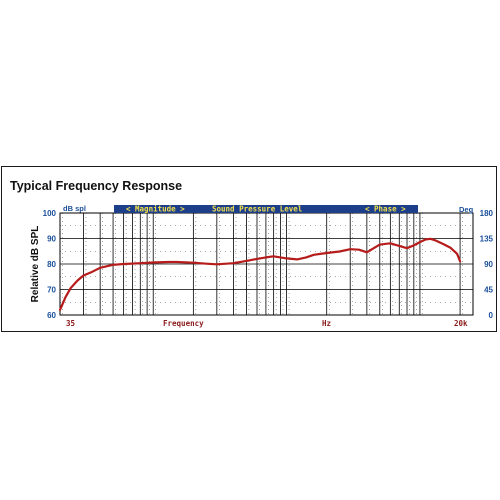  I want to click on y-tick-left: 90, so click(51, 239).